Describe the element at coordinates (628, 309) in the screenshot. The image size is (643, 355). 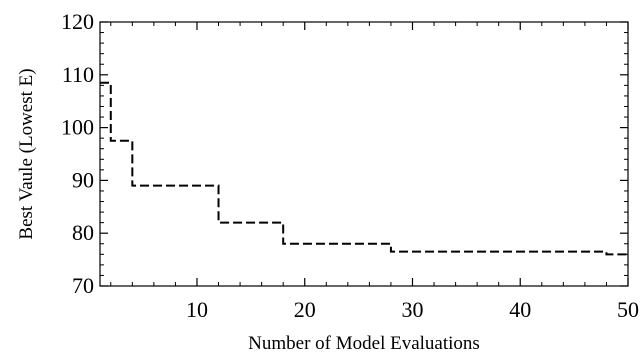
I see `x-tick-label: 50` at that location.